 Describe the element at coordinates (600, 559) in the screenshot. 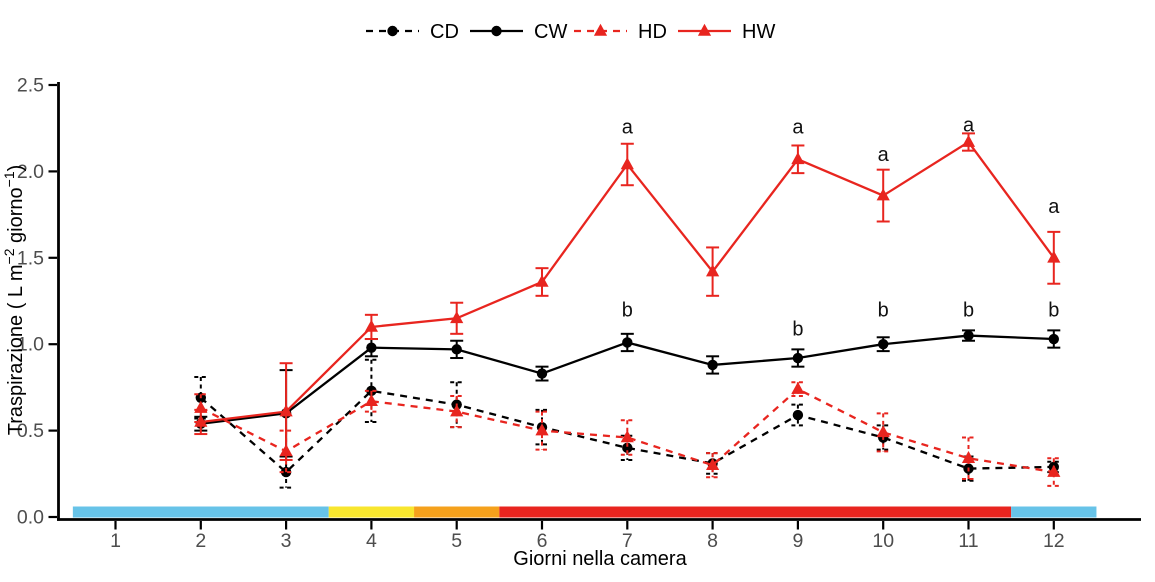

I see `x-axis-title: Giorni nella camera` at that location.